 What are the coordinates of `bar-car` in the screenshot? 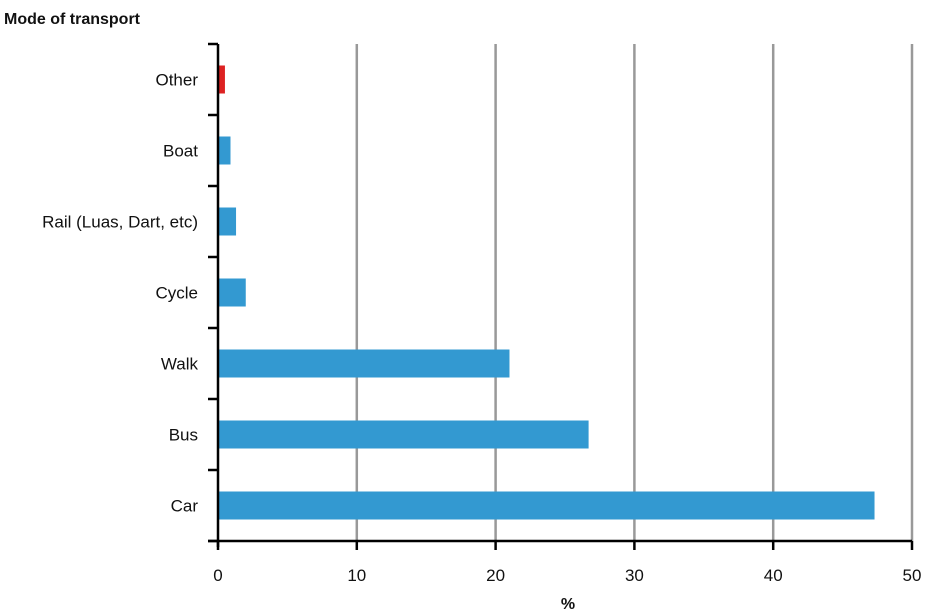 It's located at (546, 505).